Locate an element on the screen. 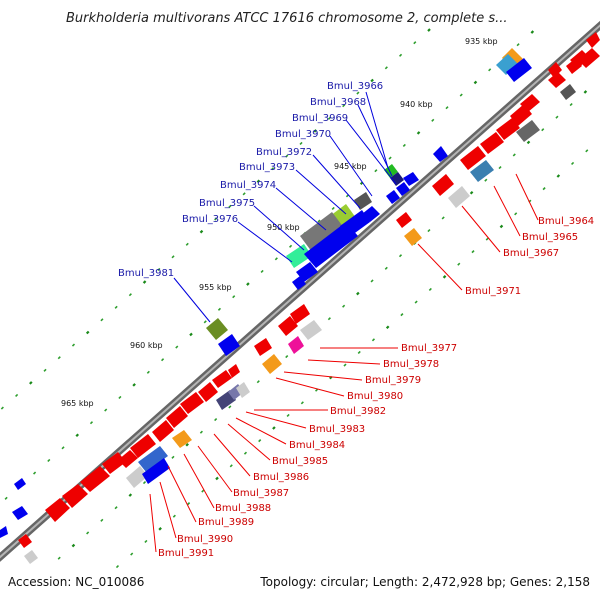 The height and width of the screenshot is (600, 600). tick-label: 955 kbp is located at coordinates (215, 287).